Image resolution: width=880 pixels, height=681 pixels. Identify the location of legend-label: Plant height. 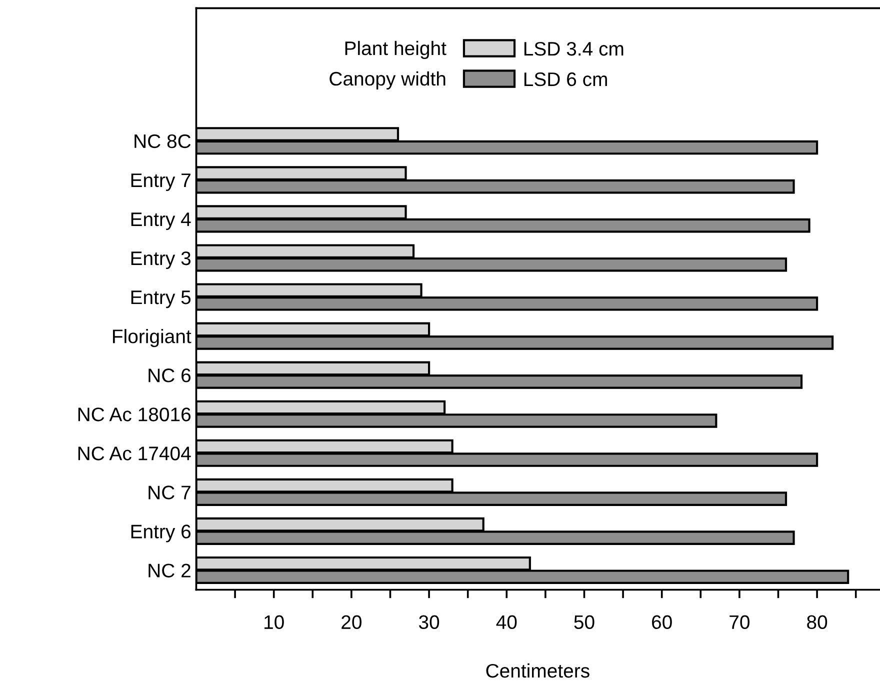
(395, 50).